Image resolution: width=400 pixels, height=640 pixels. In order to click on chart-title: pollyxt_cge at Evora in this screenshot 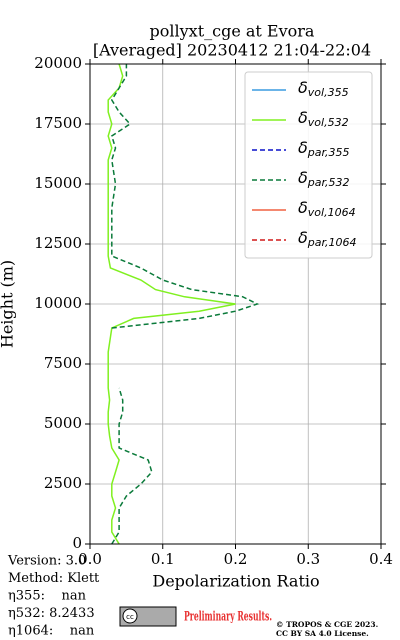, I will do `click(232, 31)`.